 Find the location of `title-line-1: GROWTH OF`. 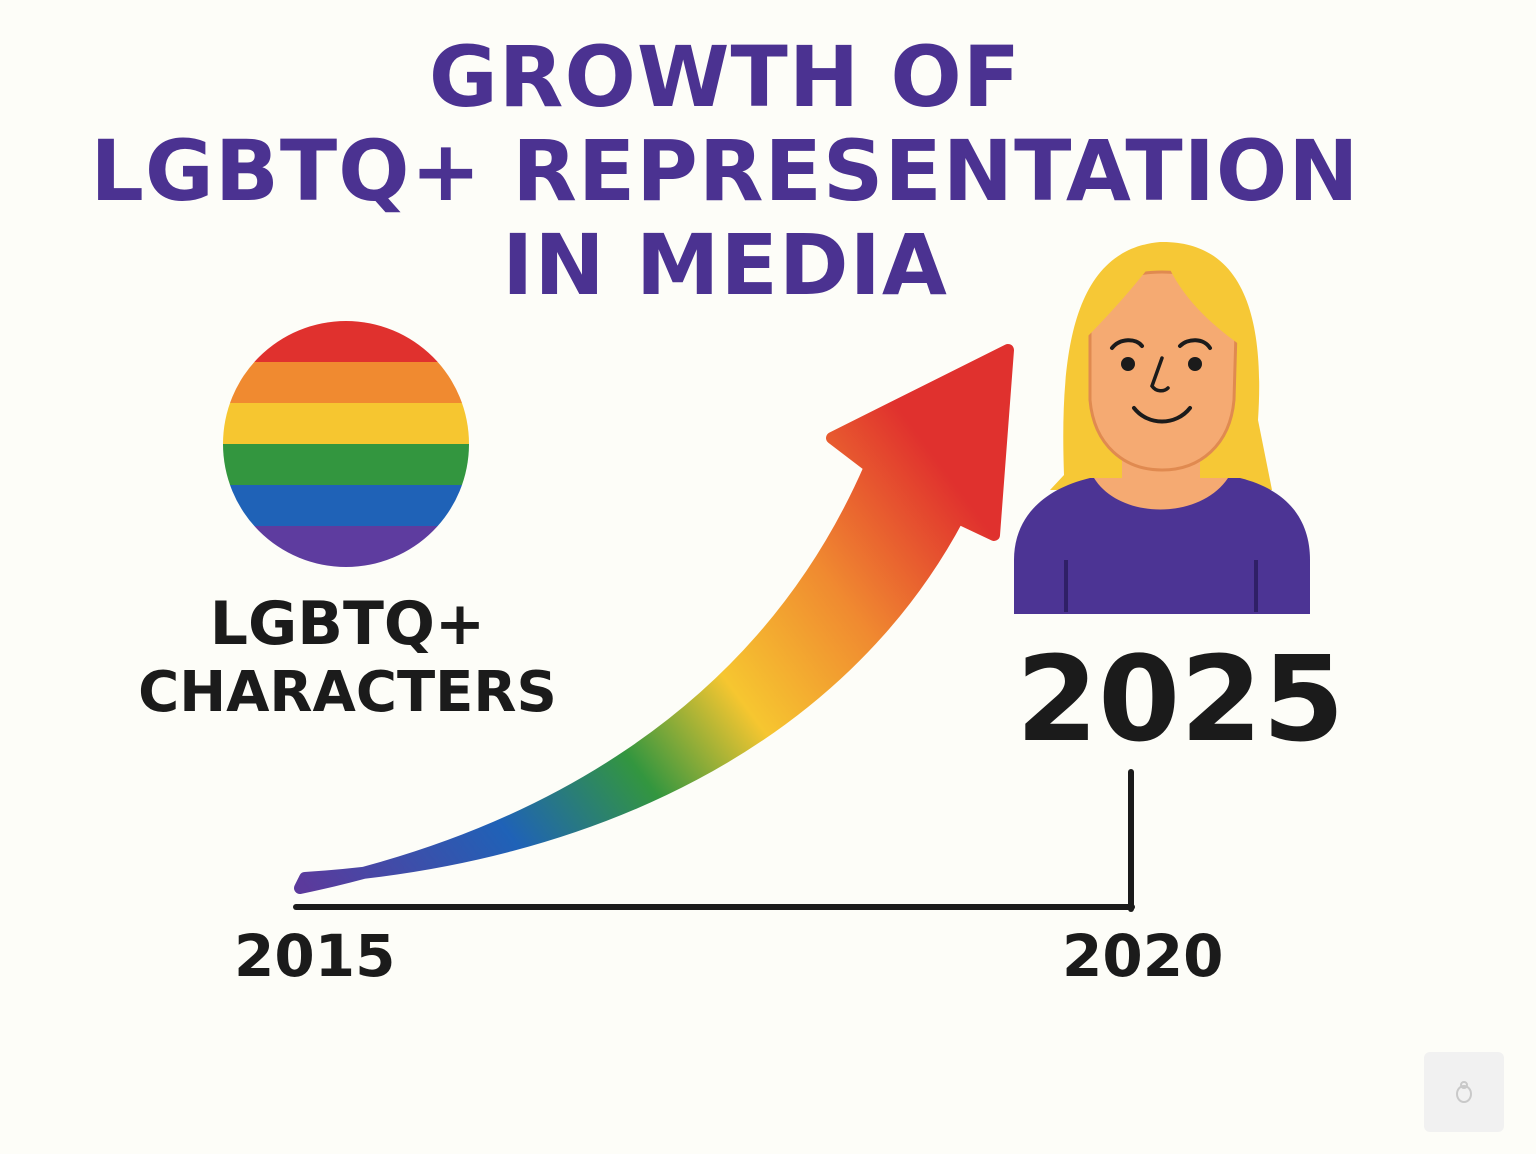

title-line-1: GROWTH OF is located at coordinates (725, 77).